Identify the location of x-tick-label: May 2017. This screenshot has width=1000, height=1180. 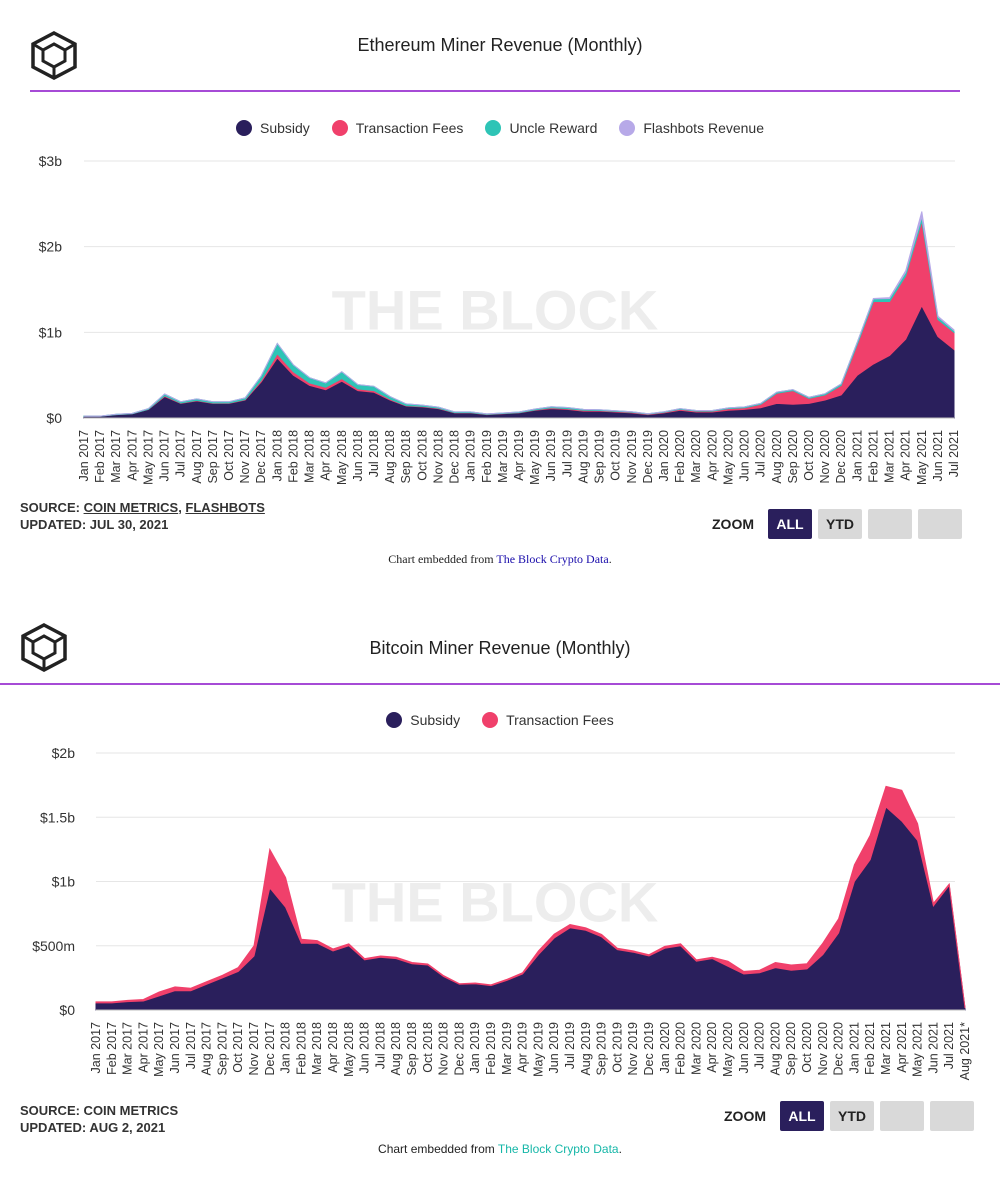
(148, 457).